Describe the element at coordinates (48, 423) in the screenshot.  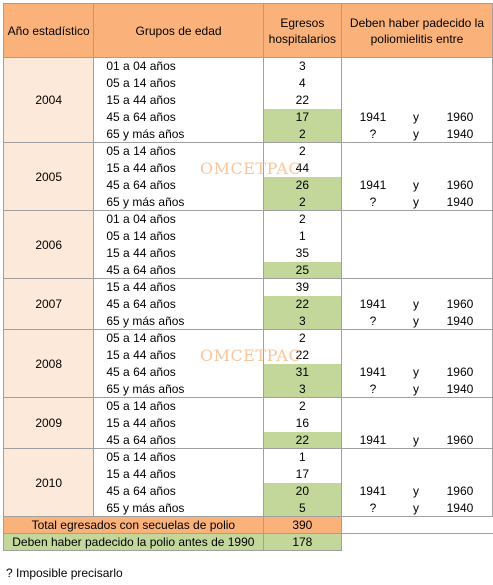
I see `year-cell: 2009` at that location.